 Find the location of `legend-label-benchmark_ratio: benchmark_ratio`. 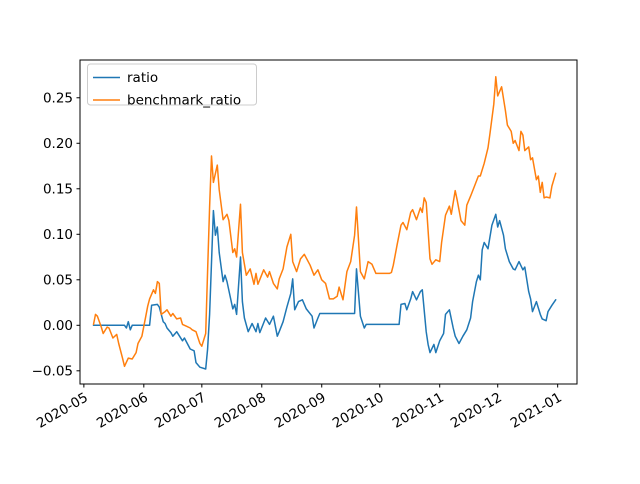

legend-label-benchmark_ratio: benchmark_ratio is located at coordinates (184, 101).